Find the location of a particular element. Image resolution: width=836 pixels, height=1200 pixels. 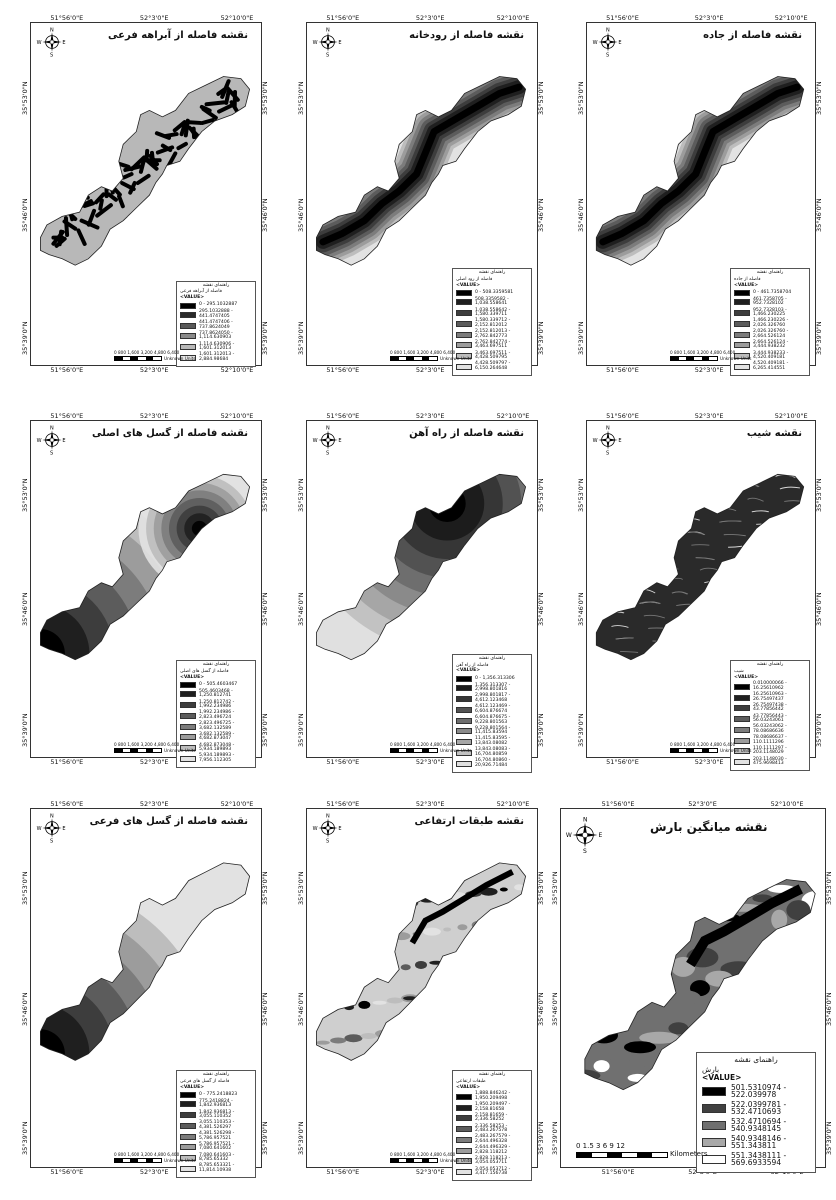

legend-row: 1,114.630906 - 1,601.312013 is located at coordinates (216, 346).